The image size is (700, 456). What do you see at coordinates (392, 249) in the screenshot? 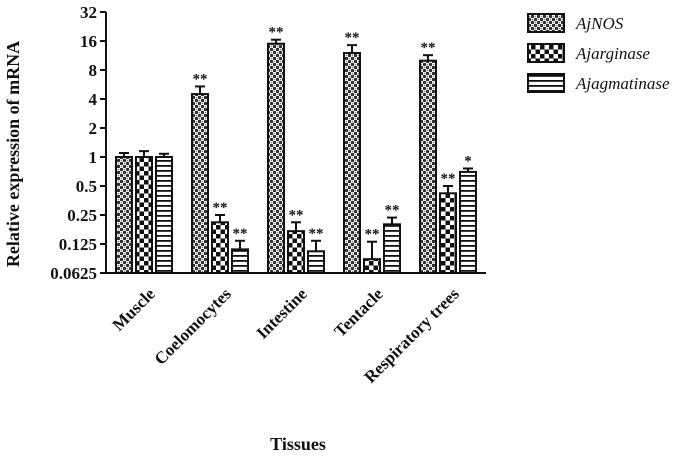
I see `bar-ajagmatinase-tentacle` at bounding box center [392, 249].